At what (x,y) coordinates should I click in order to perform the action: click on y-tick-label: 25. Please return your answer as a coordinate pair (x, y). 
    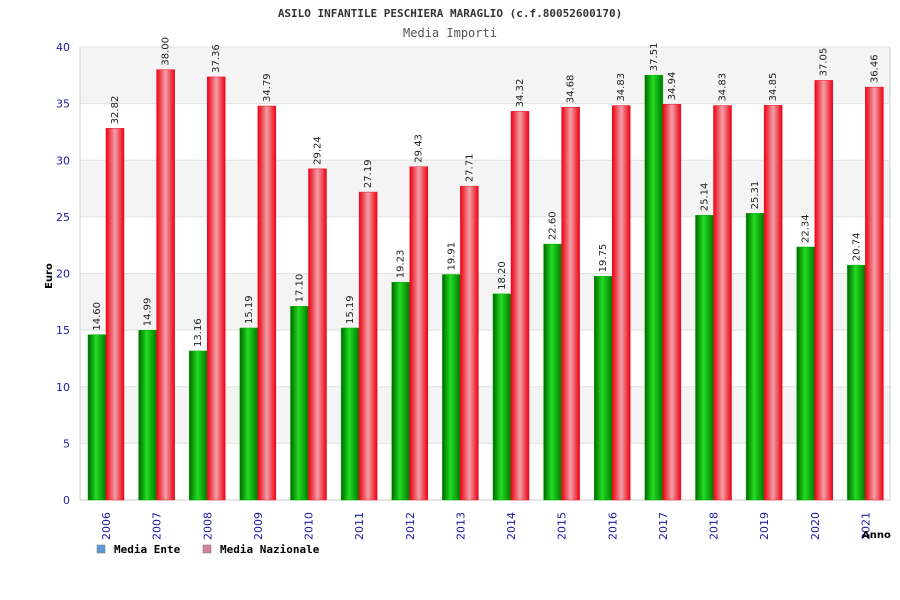
    Looking at the image, I should click on (63, 217).